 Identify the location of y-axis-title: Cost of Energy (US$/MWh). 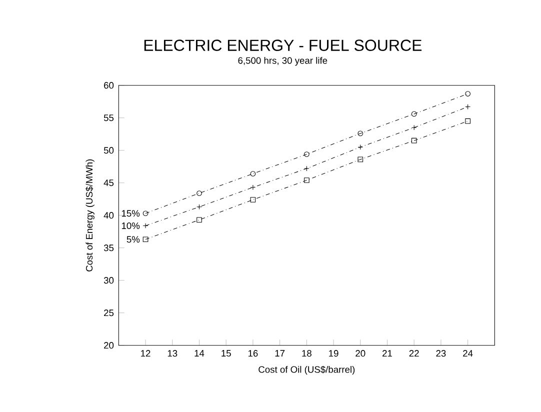
(90, 215).